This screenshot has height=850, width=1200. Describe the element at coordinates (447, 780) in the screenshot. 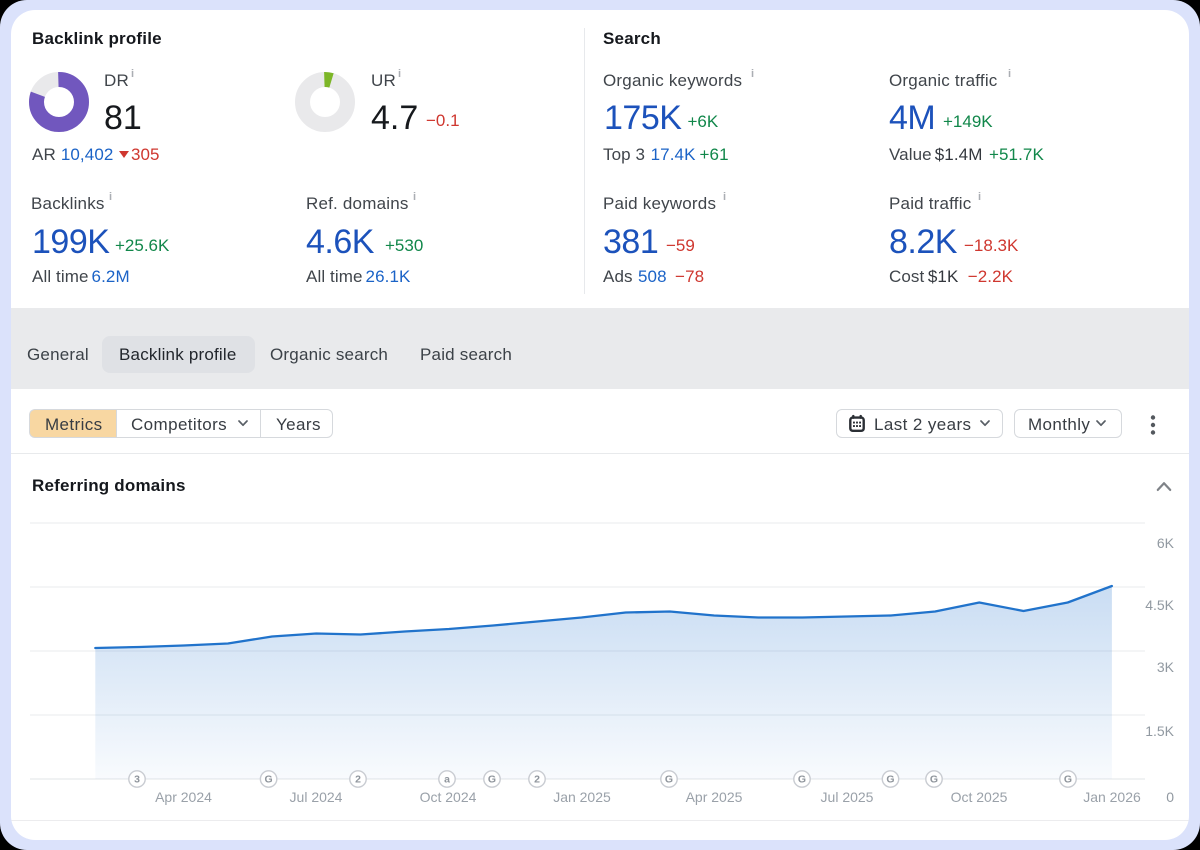

I see `svg-text: a` at that location.